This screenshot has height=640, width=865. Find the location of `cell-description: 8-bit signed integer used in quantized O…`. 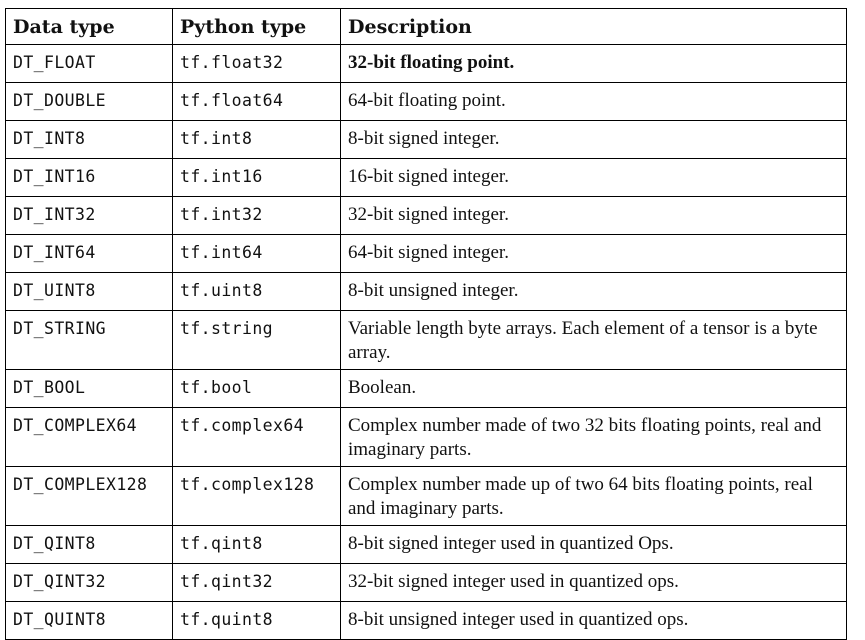

cell-description: 8-bit signed integer used in quantized O… is located at coordinates (593, 544).